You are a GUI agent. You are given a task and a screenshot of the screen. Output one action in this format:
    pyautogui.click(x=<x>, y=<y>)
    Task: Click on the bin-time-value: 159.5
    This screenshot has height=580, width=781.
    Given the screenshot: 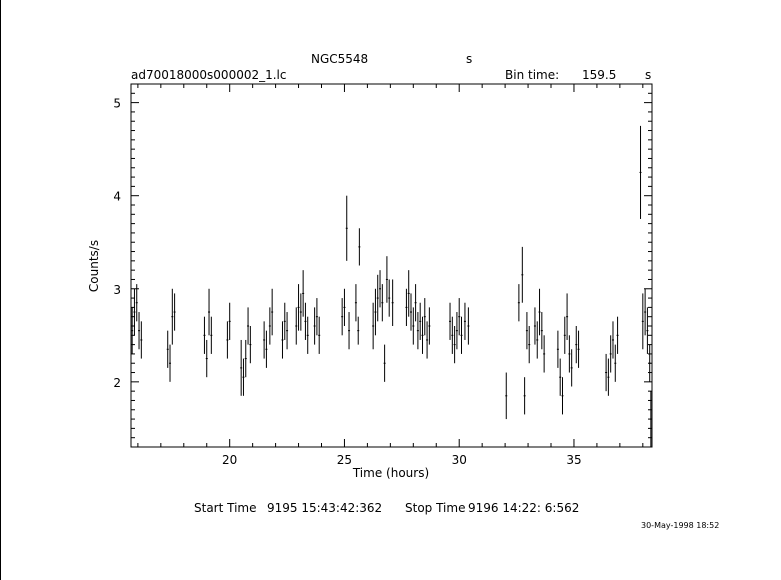 What is the action you would take?
    pyautogui.click(x=599, y=75)
    